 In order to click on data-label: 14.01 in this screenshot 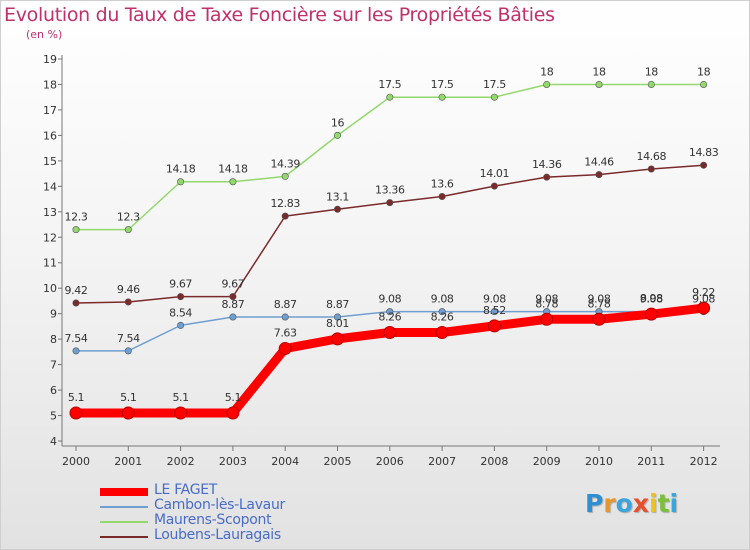, I will do `click(495, 173)`.